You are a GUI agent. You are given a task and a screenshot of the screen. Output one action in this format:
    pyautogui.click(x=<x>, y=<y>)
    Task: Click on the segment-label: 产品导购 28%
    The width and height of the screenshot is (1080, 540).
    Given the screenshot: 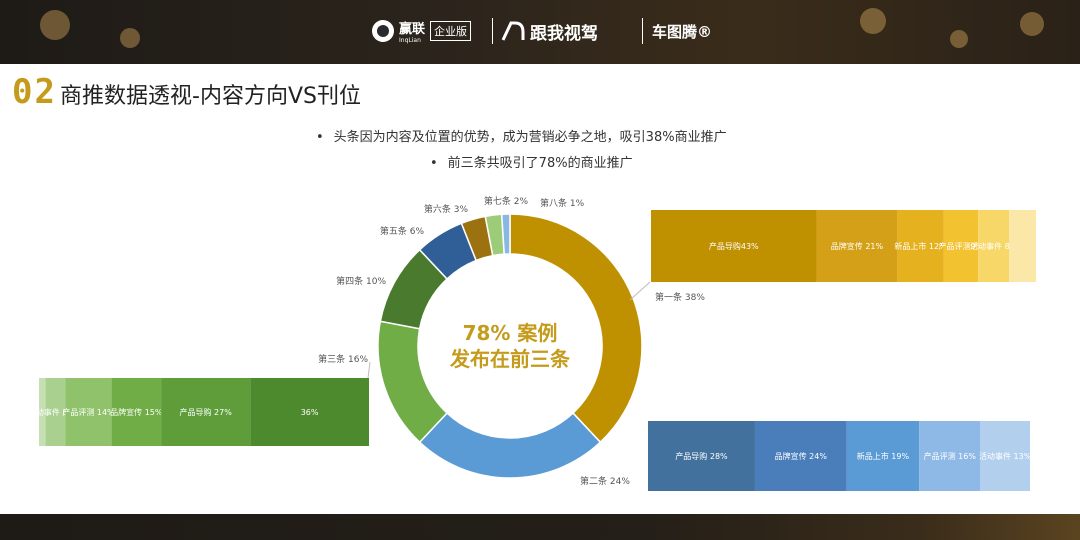 What is the action you would take?
    pyautogui.click(x=701, y=456)
    